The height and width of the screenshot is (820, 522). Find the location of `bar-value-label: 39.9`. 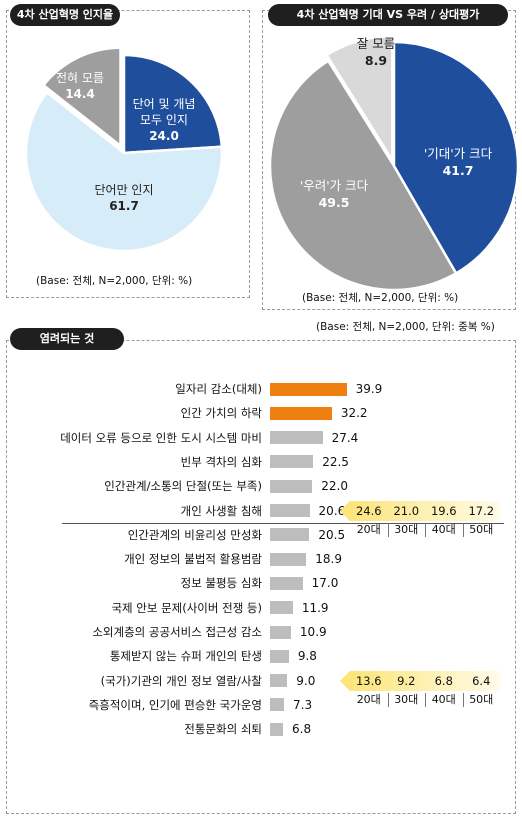

bar-value-label: 39.9 is located at coordinates (369, 389).